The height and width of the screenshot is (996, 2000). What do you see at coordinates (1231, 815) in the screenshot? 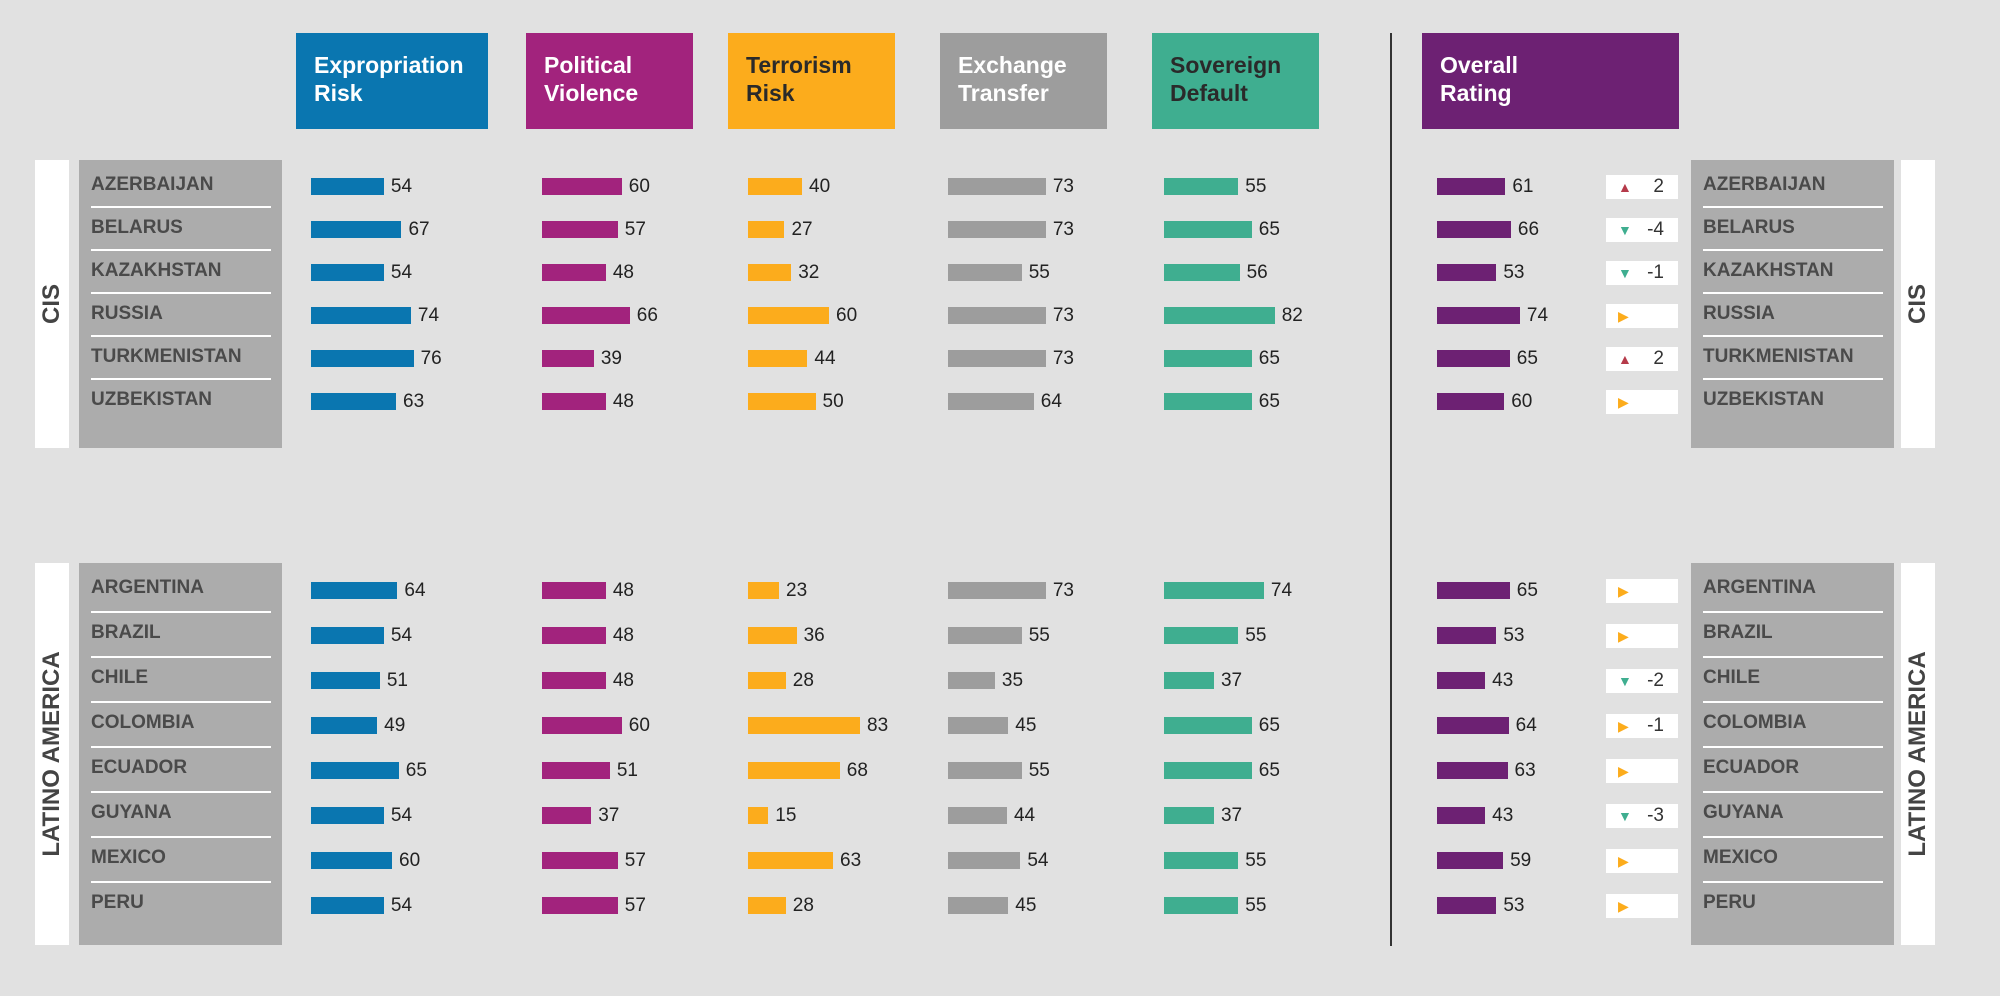
I see `value-label-sovereign: 37` at bounding box center [1231, 815].